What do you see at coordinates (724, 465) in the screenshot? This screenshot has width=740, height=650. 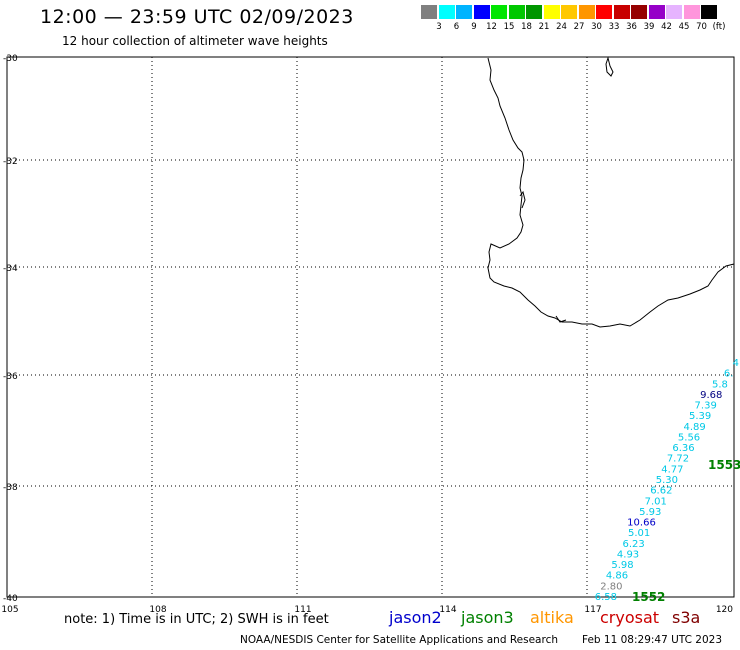 I see `pass-time-label: 1553` at bounding box center [724, 465].